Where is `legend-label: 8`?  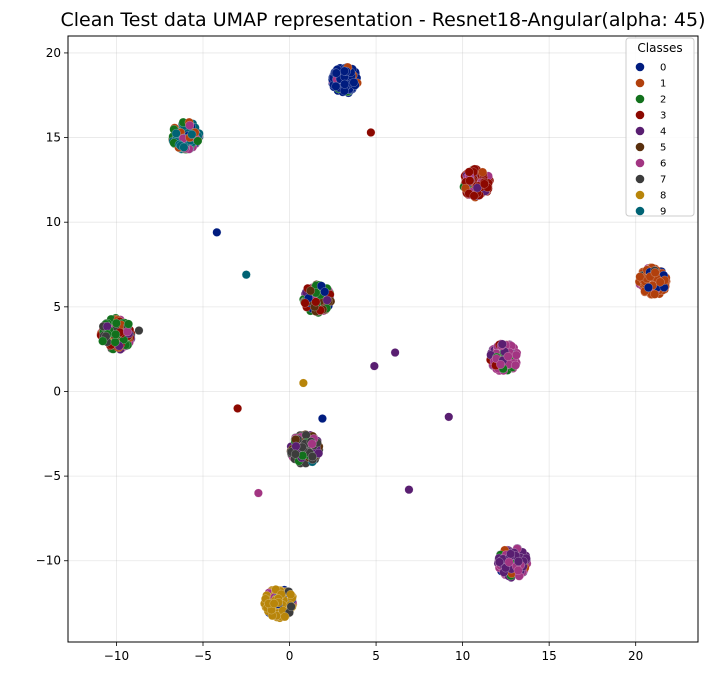 legend-label: 8 is located at coordinates (663, 196).